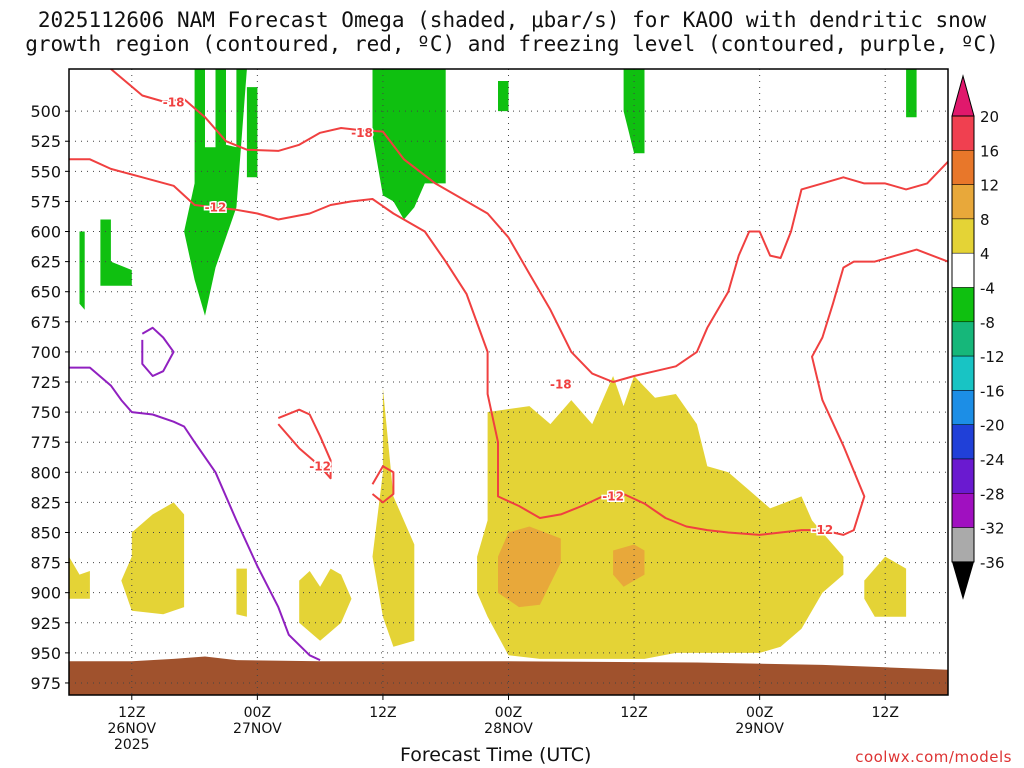  What do you see at coordinates (158, 351) in the screenshot?
I see `contour-freezing_level_closed` at bounding box center [158, 351].